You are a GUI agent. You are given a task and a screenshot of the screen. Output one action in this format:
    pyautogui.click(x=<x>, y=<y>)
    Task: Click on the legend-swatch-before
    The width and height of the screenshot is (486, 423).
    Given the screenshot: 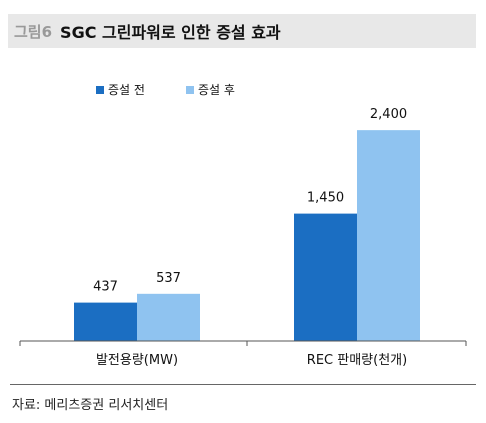 What is the action you would take?
    pyautogui.click(x=100, y=90)
    